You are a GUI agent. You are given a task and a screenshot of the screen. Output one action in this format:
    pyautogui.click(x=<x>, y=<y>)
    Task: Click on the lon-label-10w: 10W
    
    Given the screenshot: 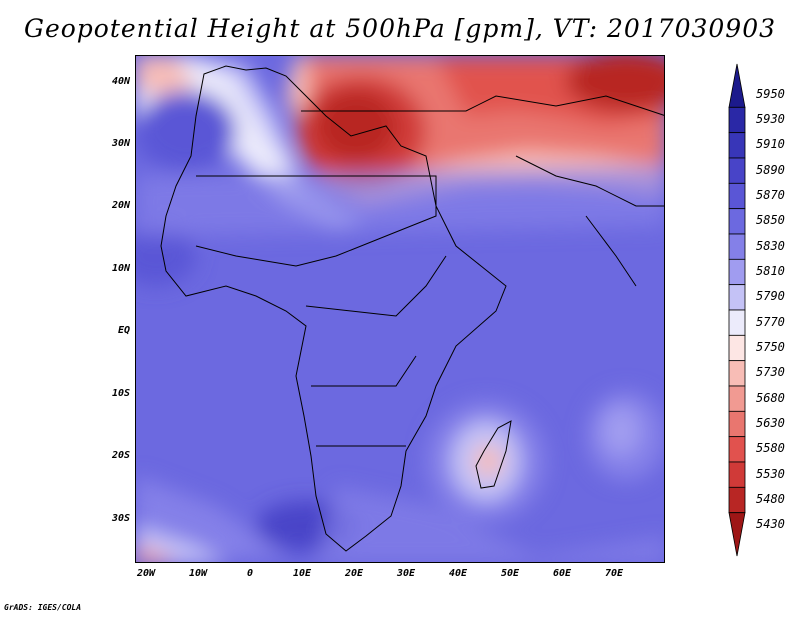 What is the action you would take?
    pyautogui.click(x=198, y=573)
    